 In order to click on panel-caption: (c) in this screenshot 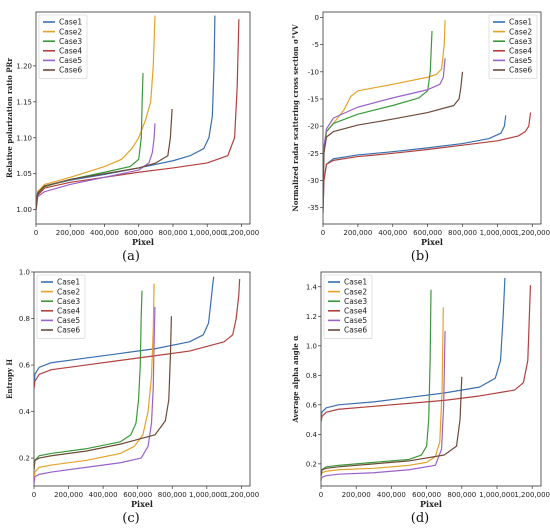, I will do `click(130, 518)`.